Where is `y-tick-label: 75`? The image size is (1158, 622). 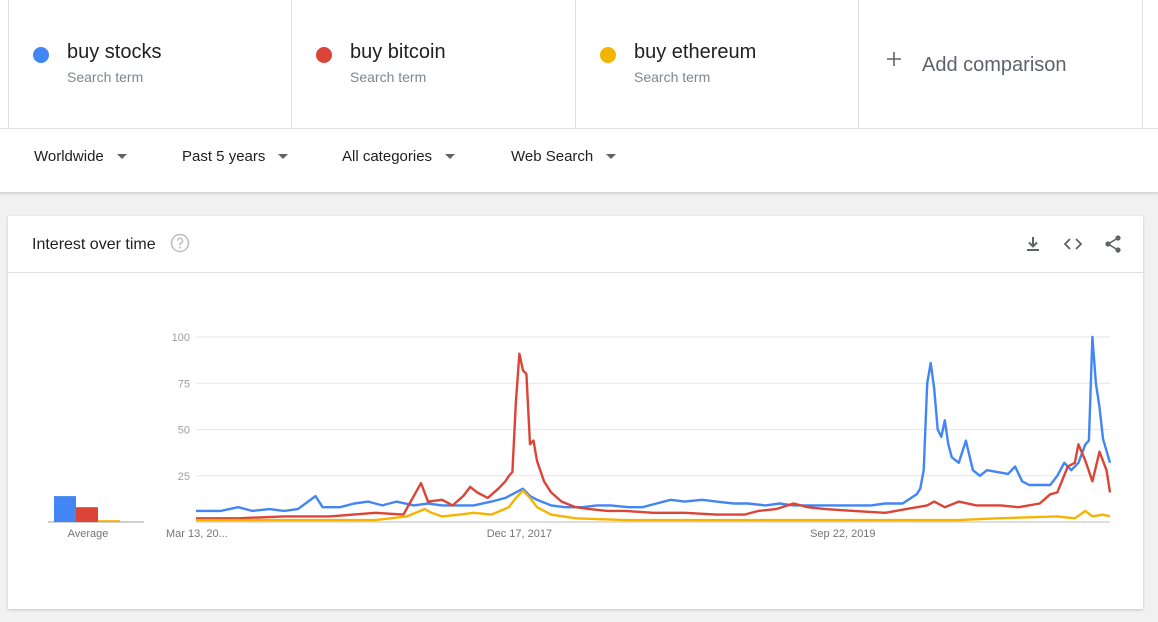
y-tick-label: 75 is located at coordinates (184, 384).